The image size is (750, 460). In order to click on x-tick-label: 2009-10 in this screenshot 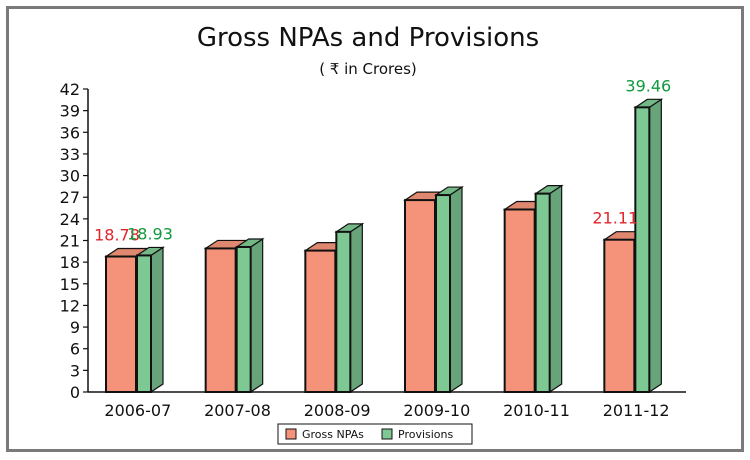, I will do `click(436, 410)`.